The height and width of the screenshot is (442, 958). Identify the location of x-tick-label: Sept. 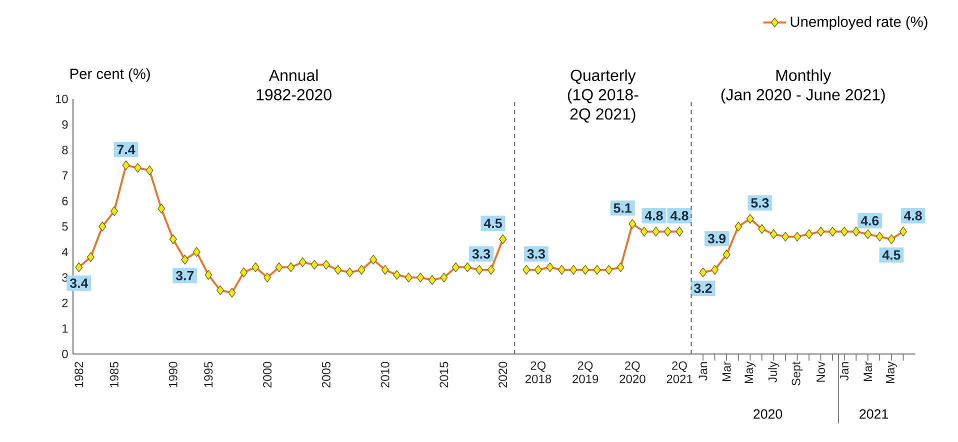
(797, 373).